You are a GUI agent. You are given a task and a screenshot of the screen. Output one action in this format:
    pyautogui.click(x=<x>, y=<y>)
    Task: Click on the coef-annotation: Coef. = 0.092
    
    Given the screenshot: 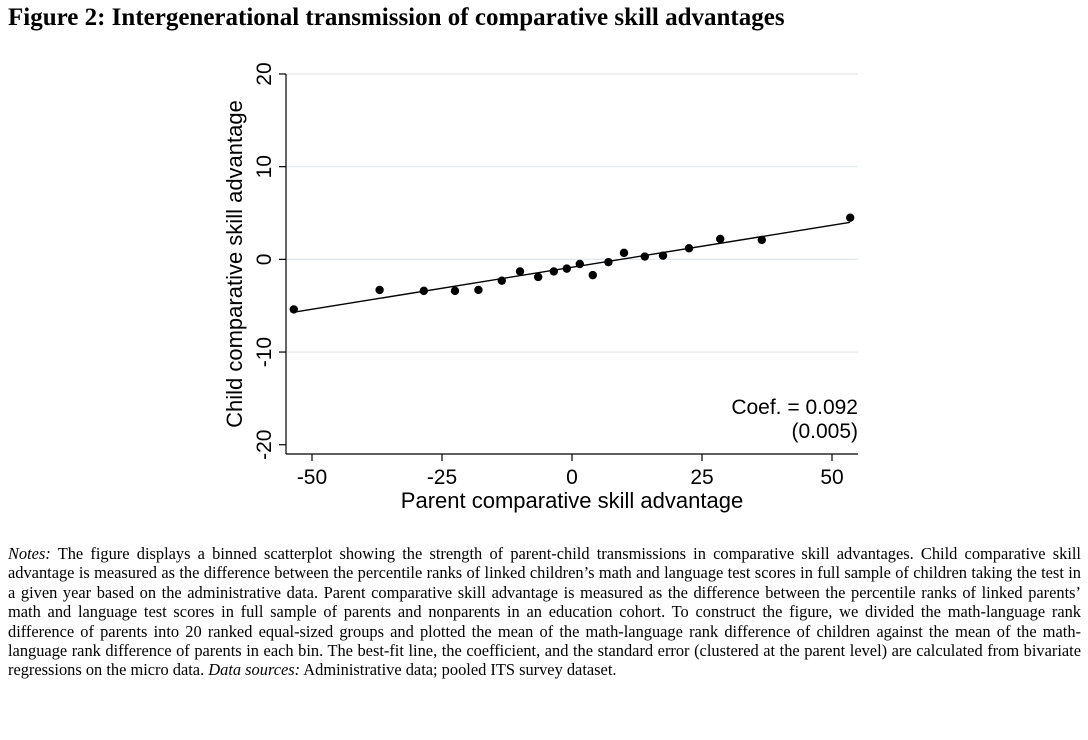 What is the action you would take?
    pyautogui.click(x=794, y=407)
    